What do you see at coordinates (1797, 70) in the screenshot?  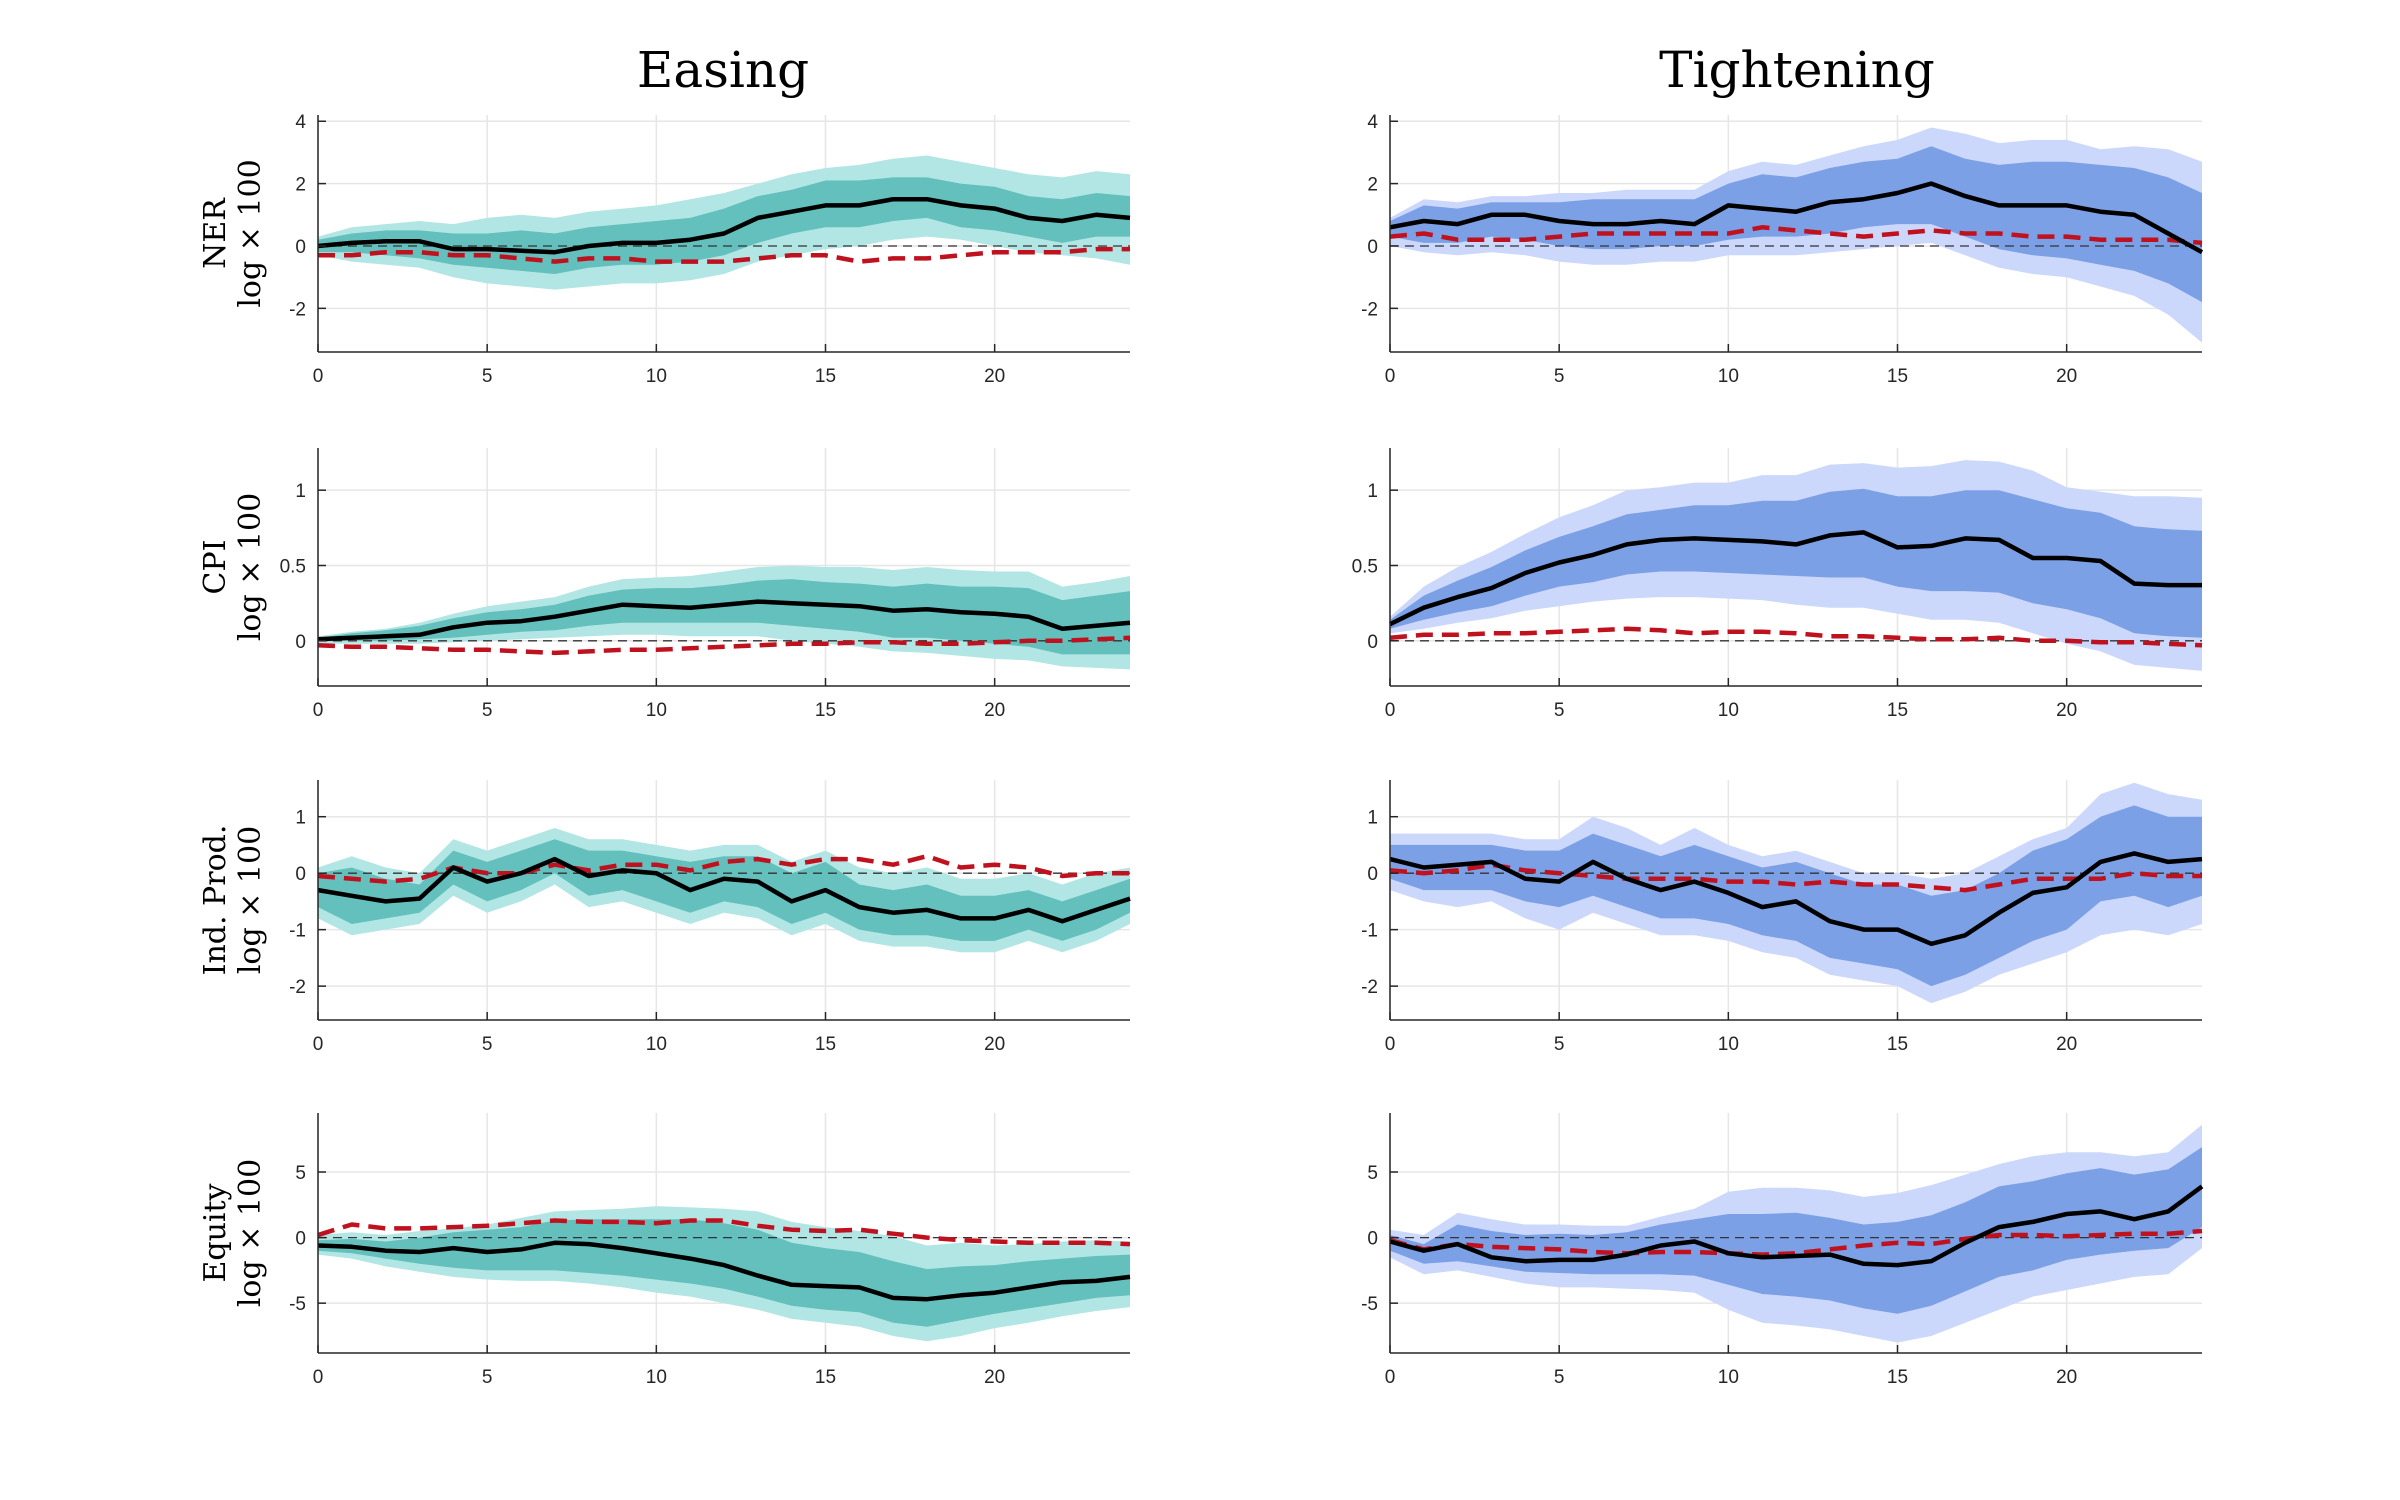 I see `column-title-tightening: Tightening` at bounding box center [1797, 70].